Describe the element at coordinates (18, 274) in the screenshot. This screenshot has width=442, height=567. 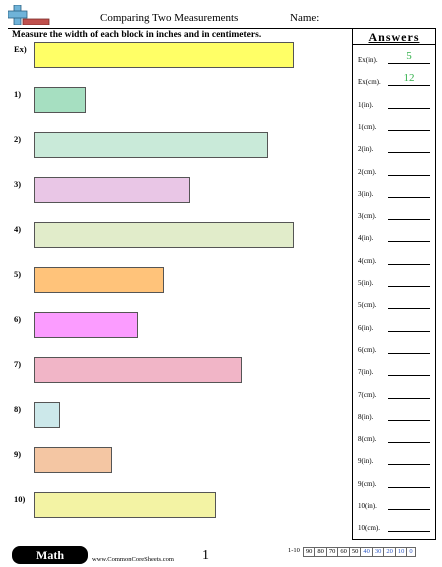
I see `problem-label: 5)` at that location.